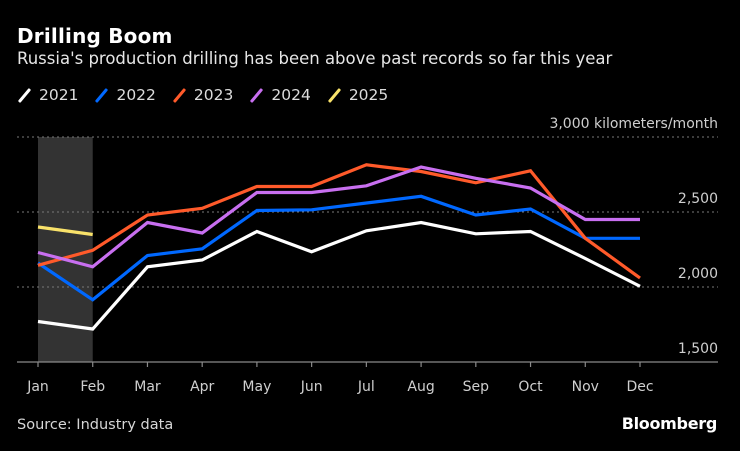 This screenshot has height=451, width=740. Describe the element at coordinates (92, 387) in the screenshot. I see `x-tick-label-feb: Feb` at that location.